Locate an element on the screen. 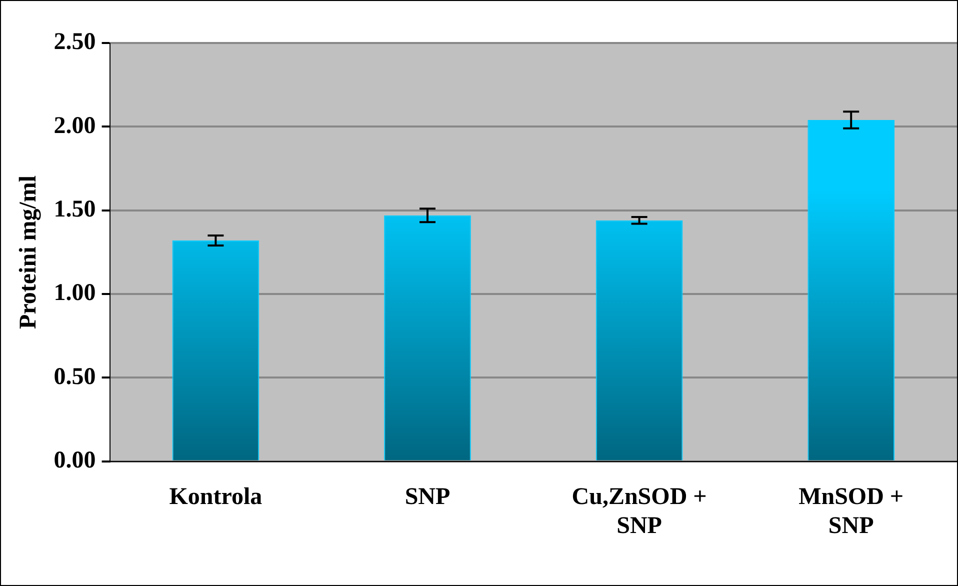  x-tick-label: MnSOD + SNP is located at coordinates (851, 511).